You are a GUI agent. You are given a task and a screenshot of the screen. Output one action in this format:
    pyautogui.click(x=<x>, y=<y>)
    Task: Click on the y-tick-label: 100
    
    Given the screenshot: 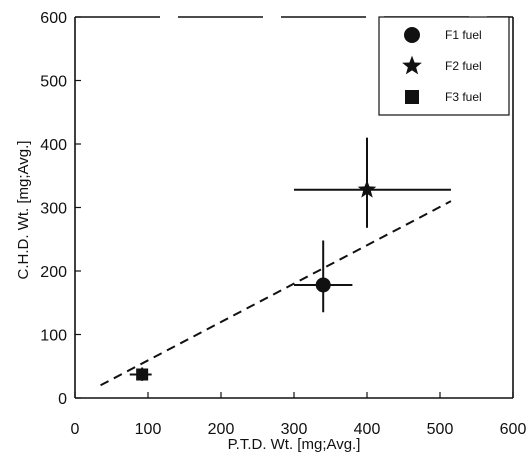 What is the action you would take?
    pyautogui.click(x=53, y=336)
    